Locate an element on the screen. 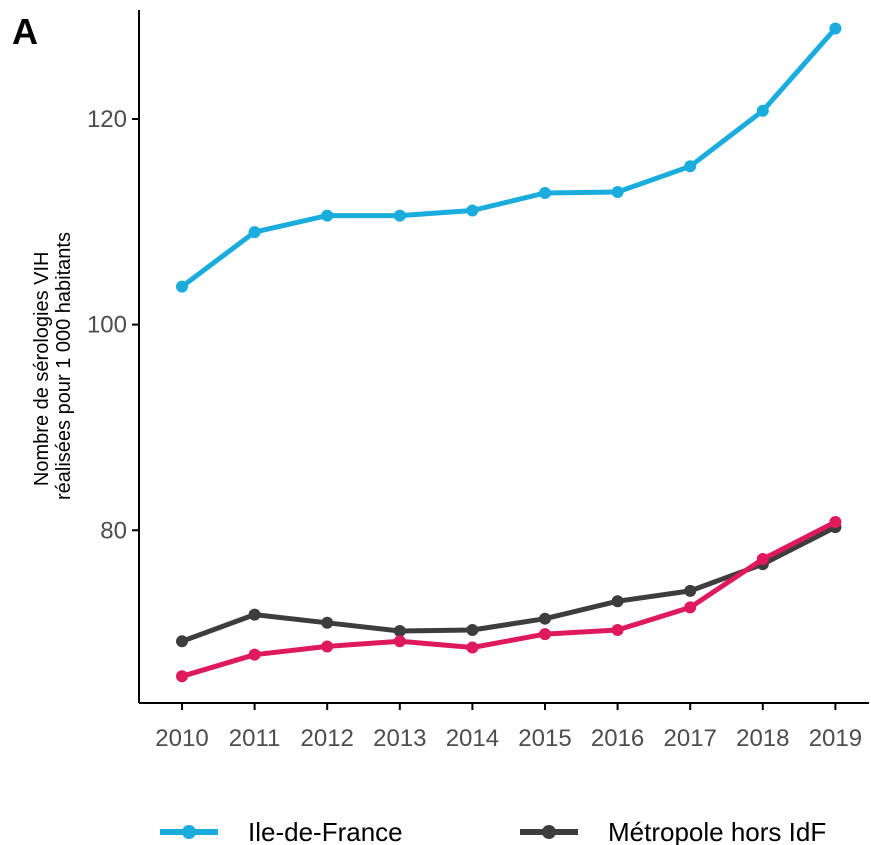 The width and height of the screenshot is (871, 845). x-tick-label: 2018 is located at coordinates (762, 738).